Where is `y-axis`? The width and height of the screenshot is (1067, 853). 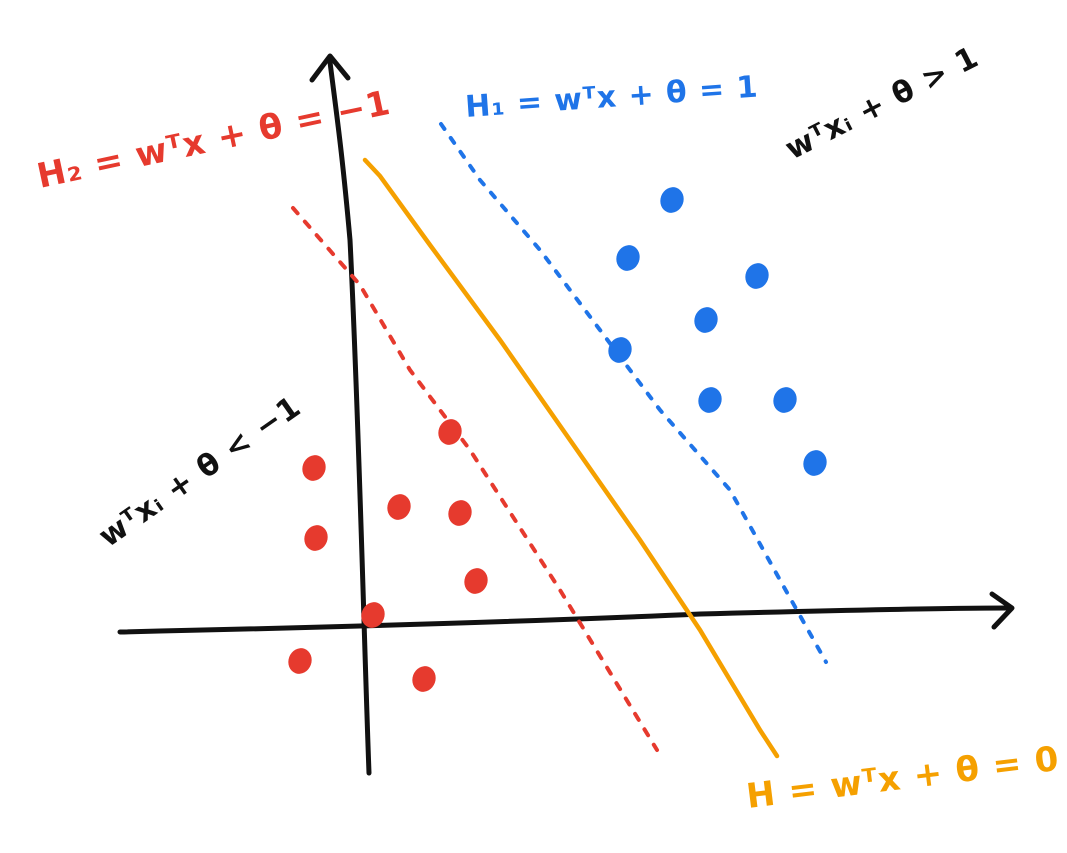
y-axis is located at coordinates (349, 417).